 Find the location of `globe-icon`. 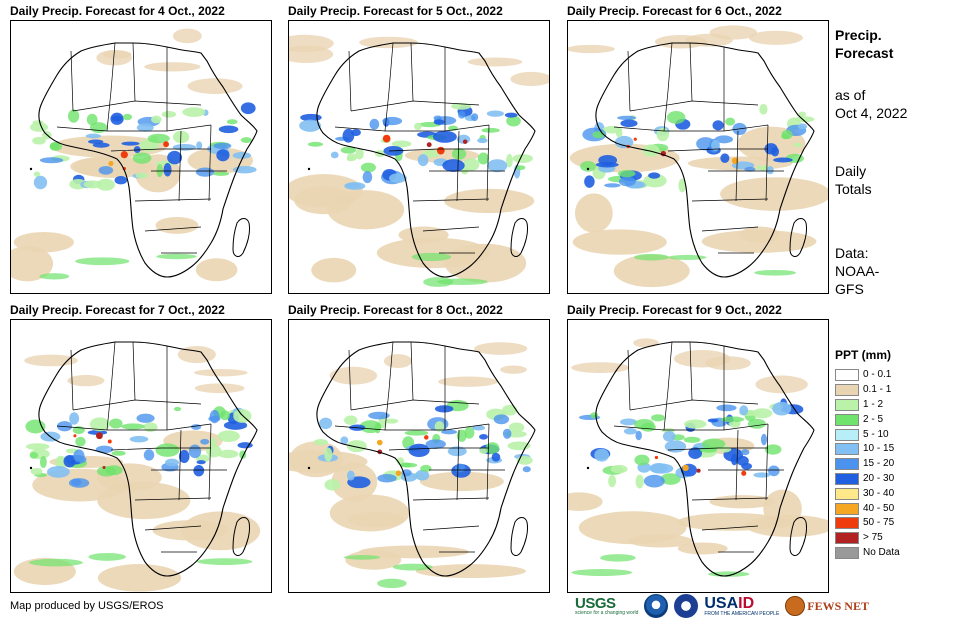

globe-icon is located at coordinates (795, 606).